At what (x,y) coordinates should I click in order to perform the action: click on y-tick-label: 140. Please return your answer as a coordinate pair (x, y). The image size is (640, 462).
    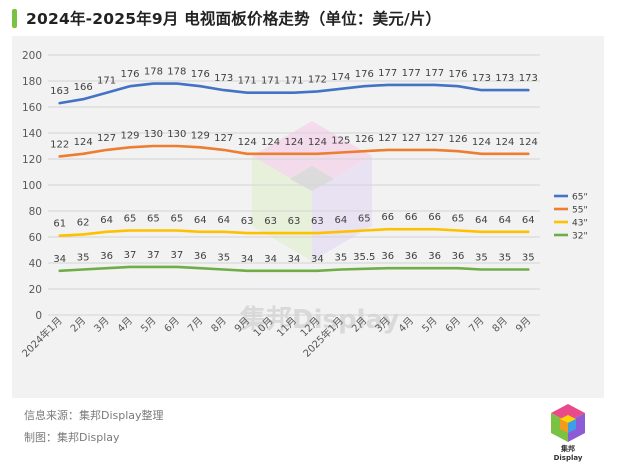
    Looking at the image, I should click on (32, 134).